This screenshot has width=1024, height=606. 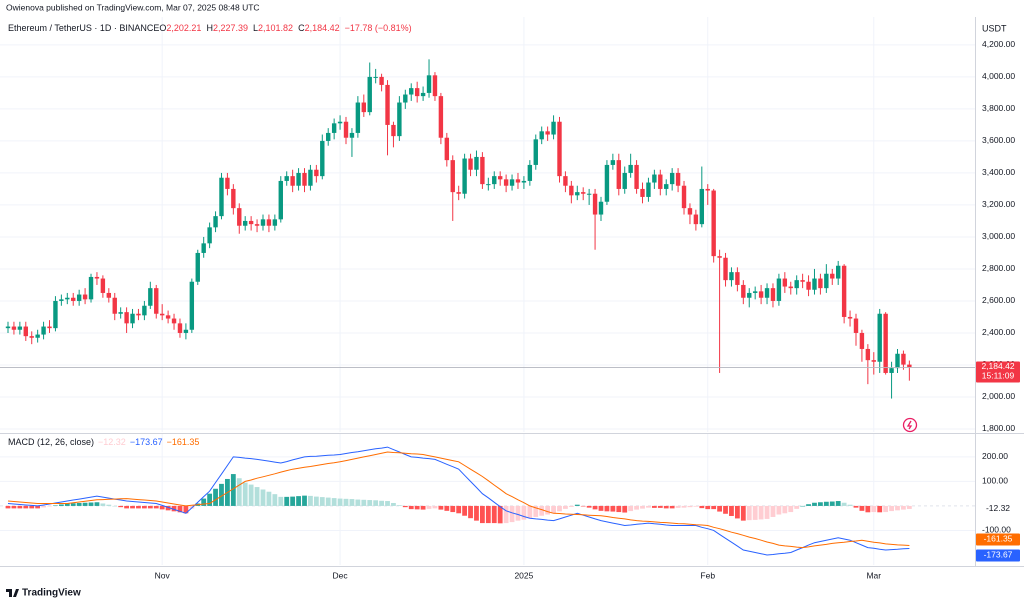 What do you see at coordinates (183, 442) in the screenshot?
I see `signal-legend-value: −161.35` at bounding box center [183, 442].